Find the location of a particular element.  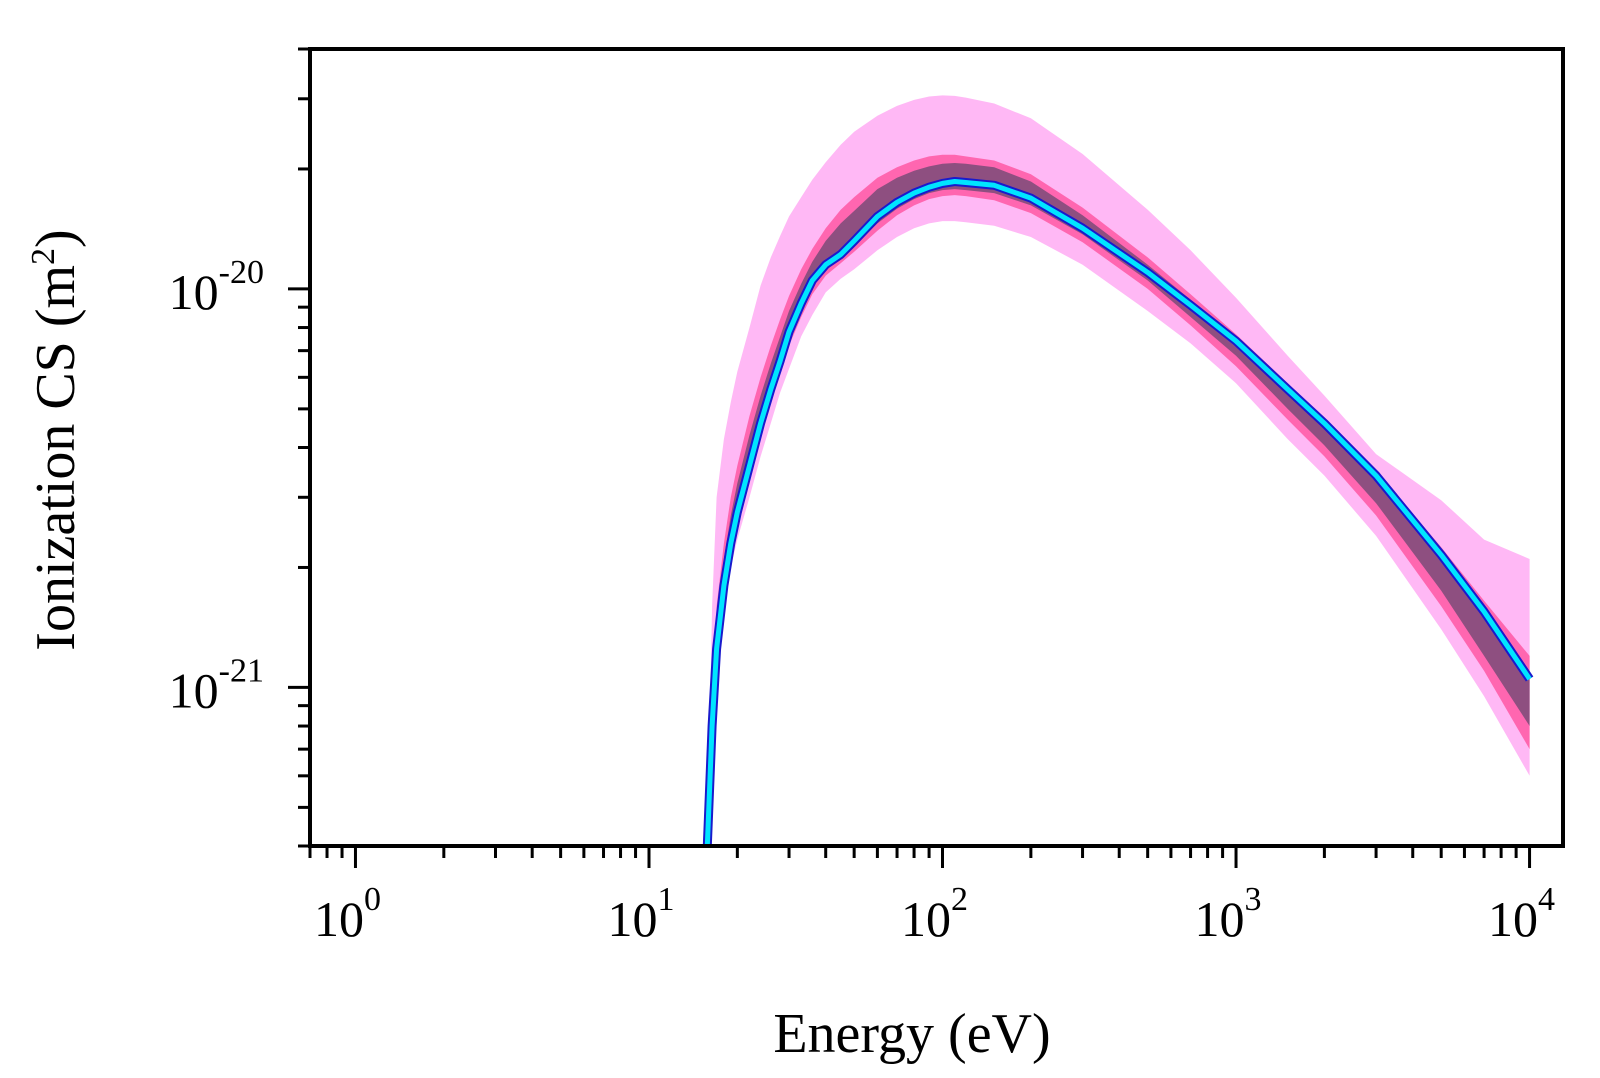

x-tick-label: 10³ is located at coordinates (1228, 914).